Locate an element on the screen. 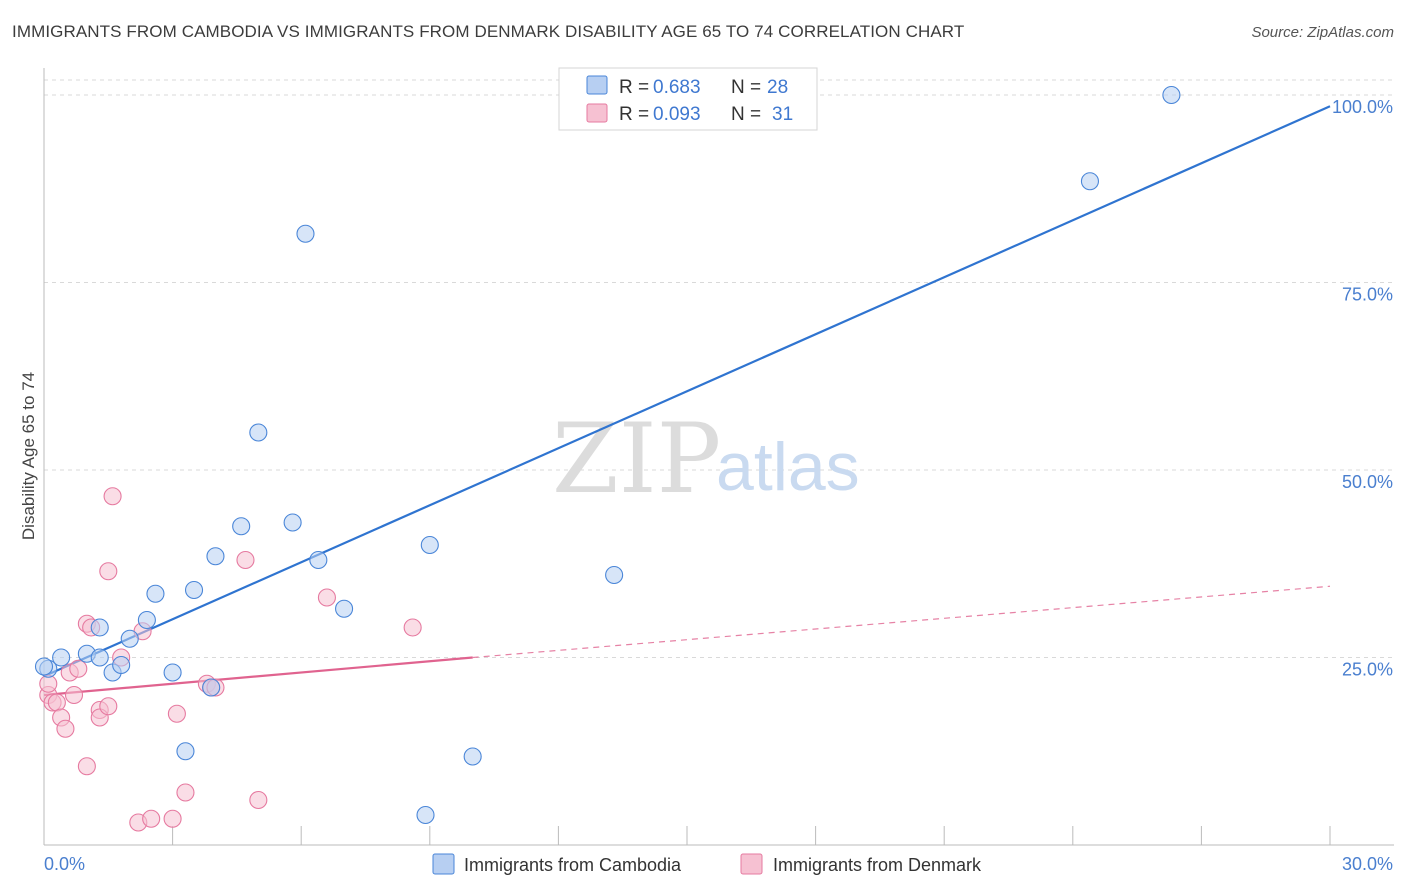 Image resolution: width=1406 pixels, height=892 pixels. watermark-atlas: atlas is located at coordinates (788, 467).